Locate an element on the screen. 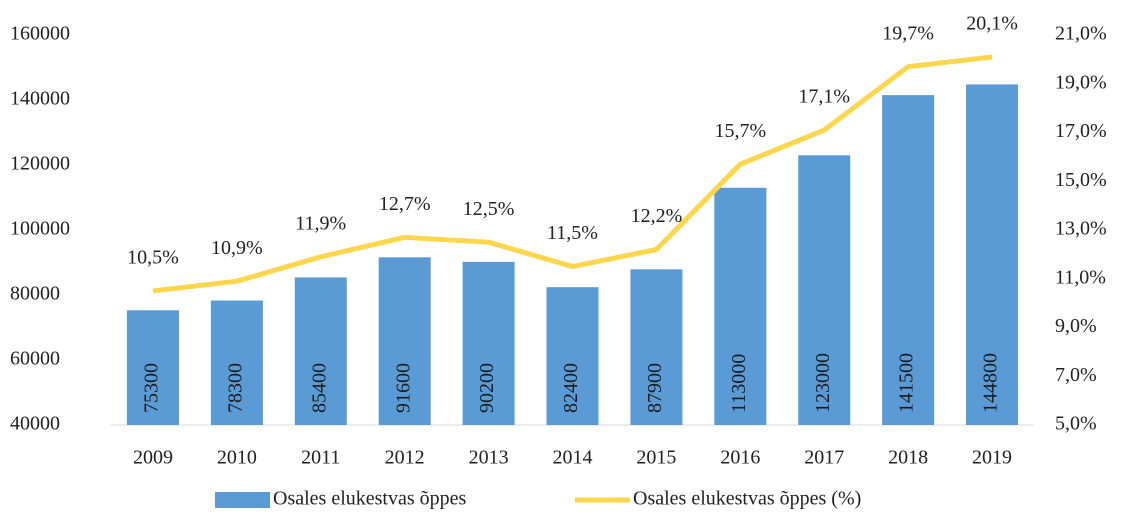 The image size is (1125, 517). line-label: 11,9% is located at coordinates (320, 223).